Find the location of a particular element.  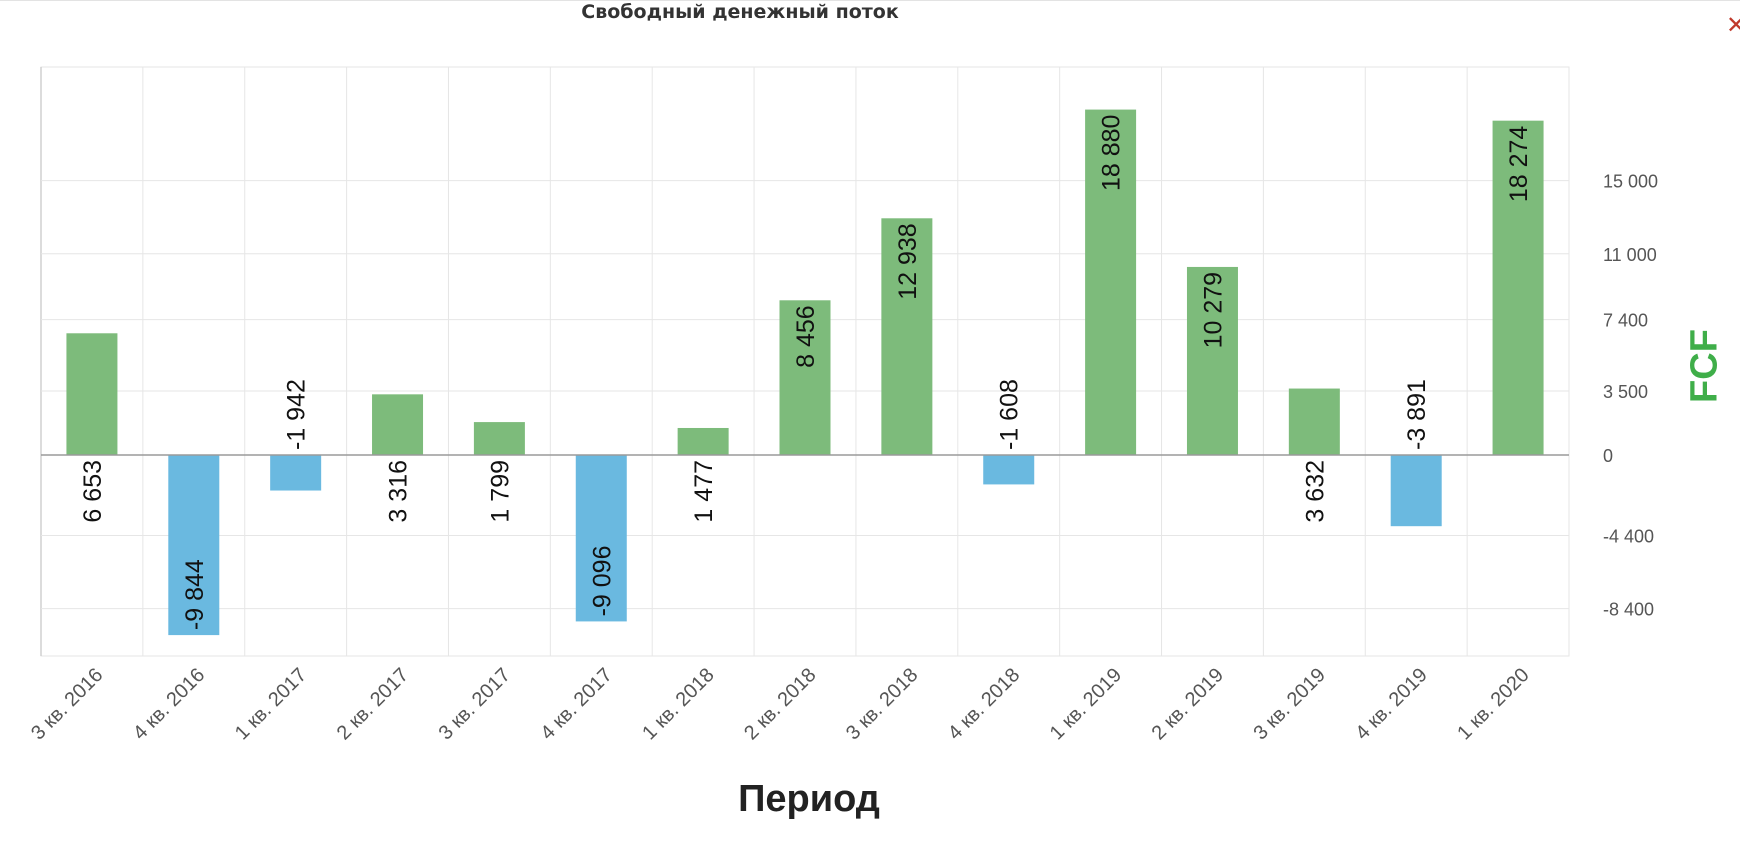

x-tick-label: 2 кв. 2019 is located at coordinates (1188, 704).